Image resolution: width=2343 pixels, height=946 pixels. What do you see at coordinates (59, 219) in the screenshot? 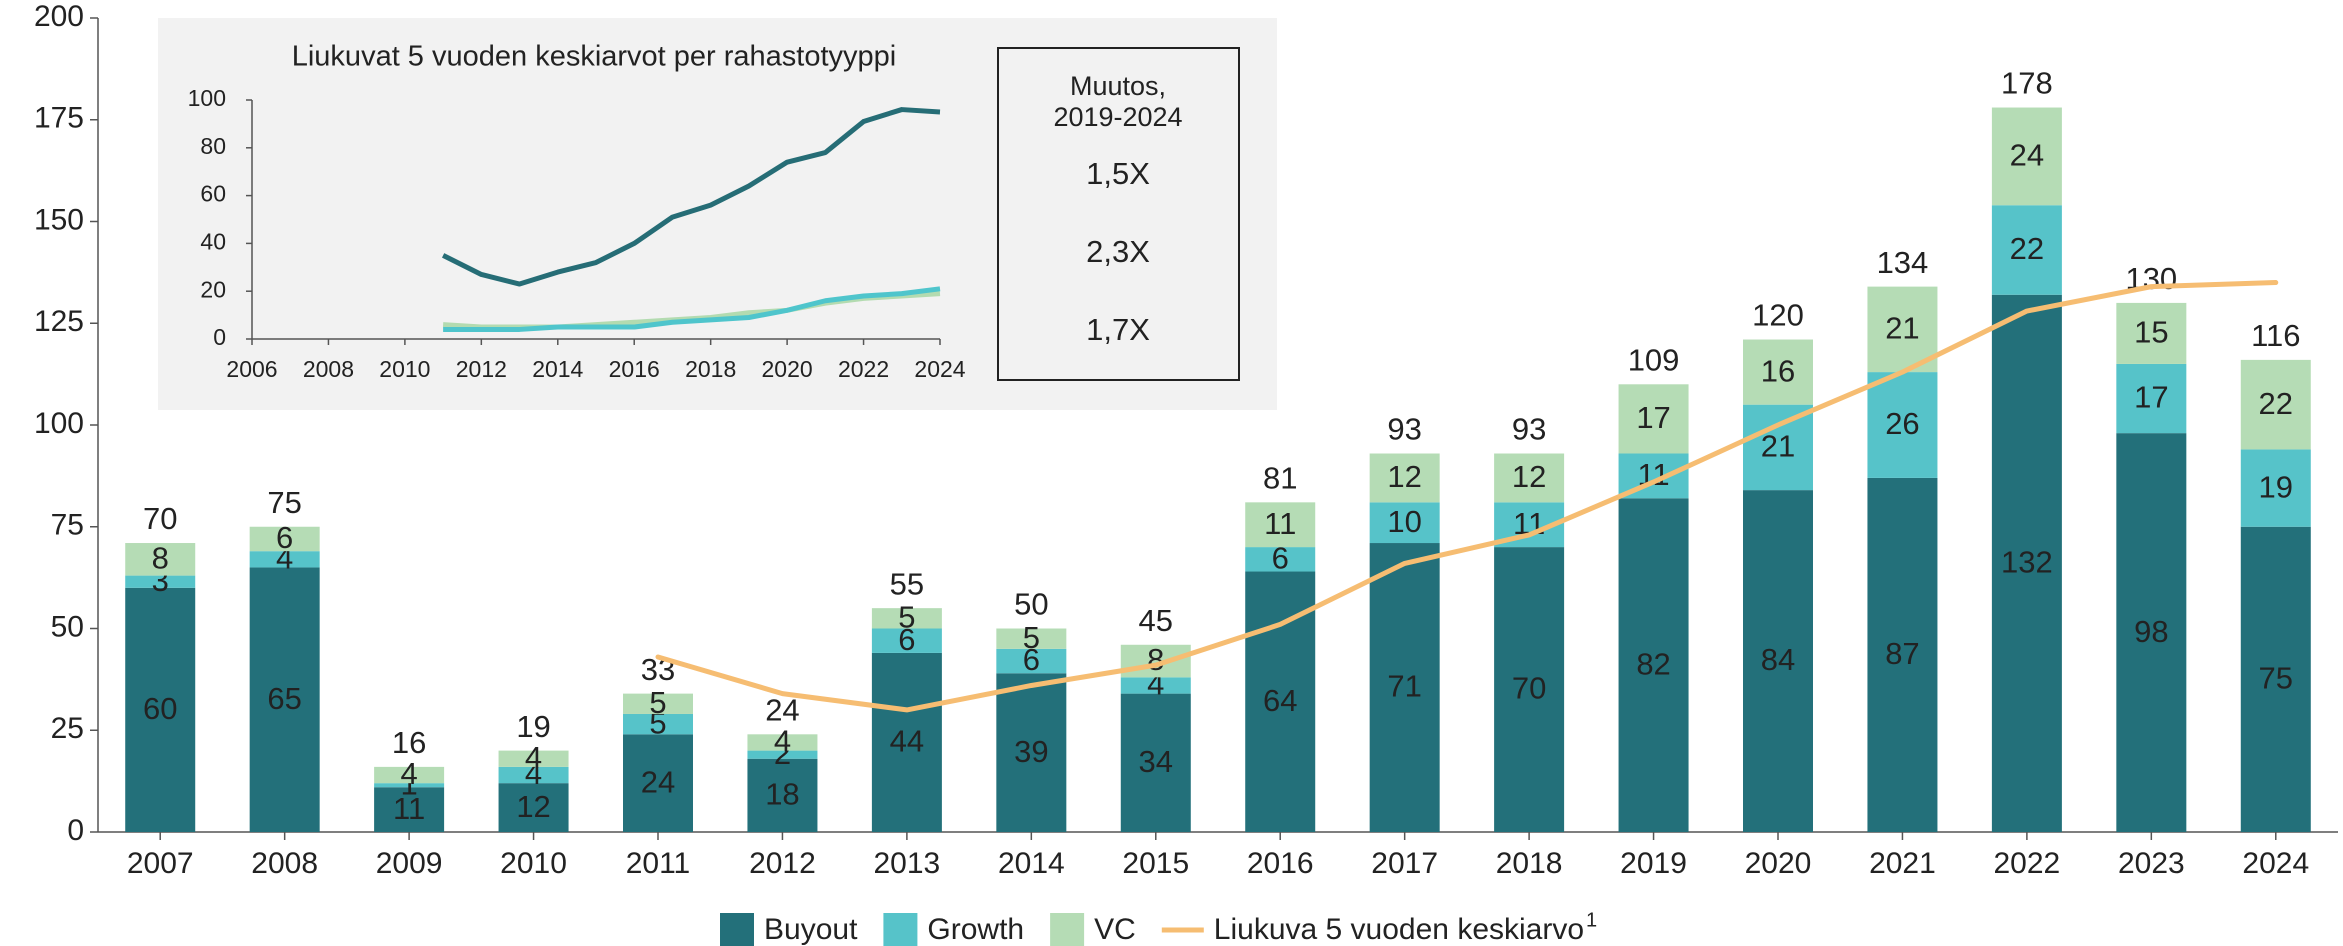
I see `y-tick-label: 150` at bounding box center [59, 219].